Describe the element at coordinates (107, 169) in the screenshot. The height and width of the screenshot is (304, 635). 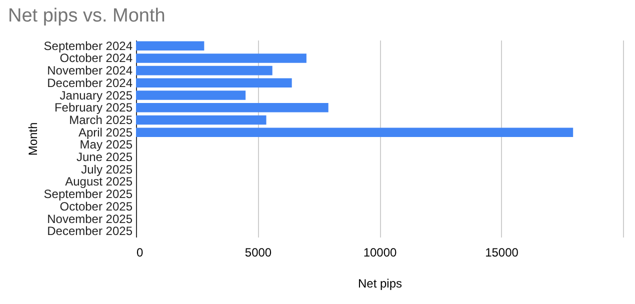
I see `y-tick-label: July 2025` at that location.